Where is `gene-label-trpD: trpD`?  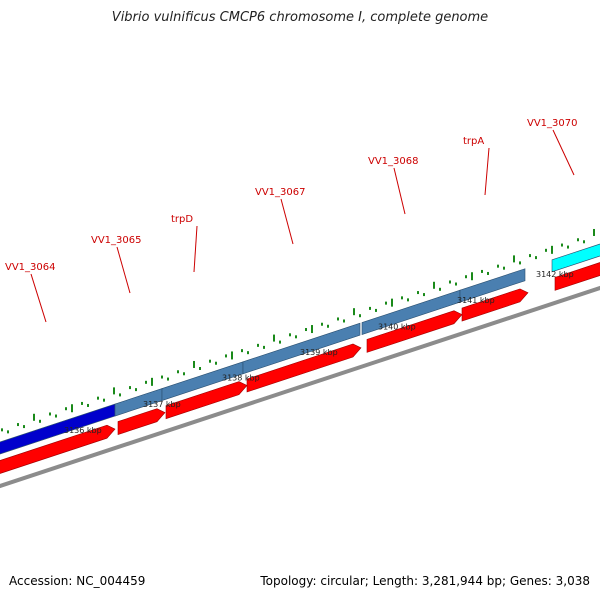 gene-label-trpD: trpD is located at coordinates (182, 219).